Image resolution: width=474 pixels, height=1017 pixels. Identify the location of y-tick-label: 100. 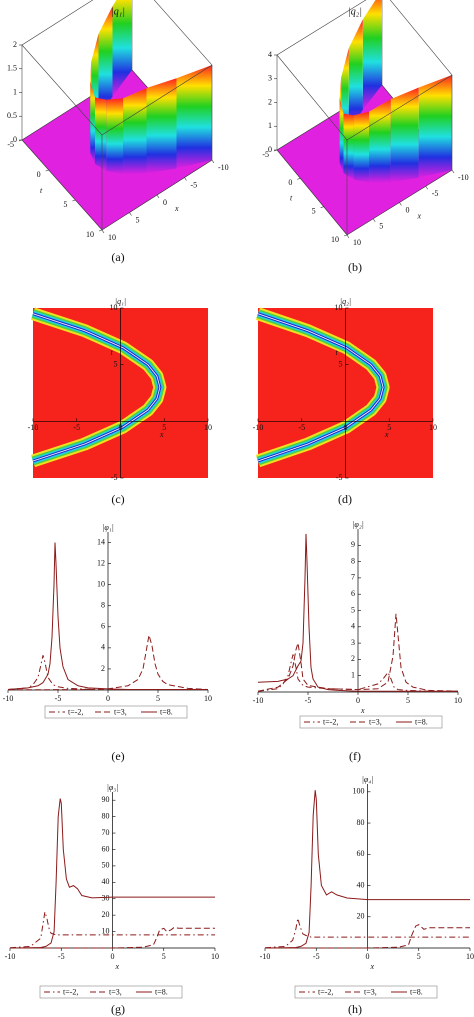
(359, 791).